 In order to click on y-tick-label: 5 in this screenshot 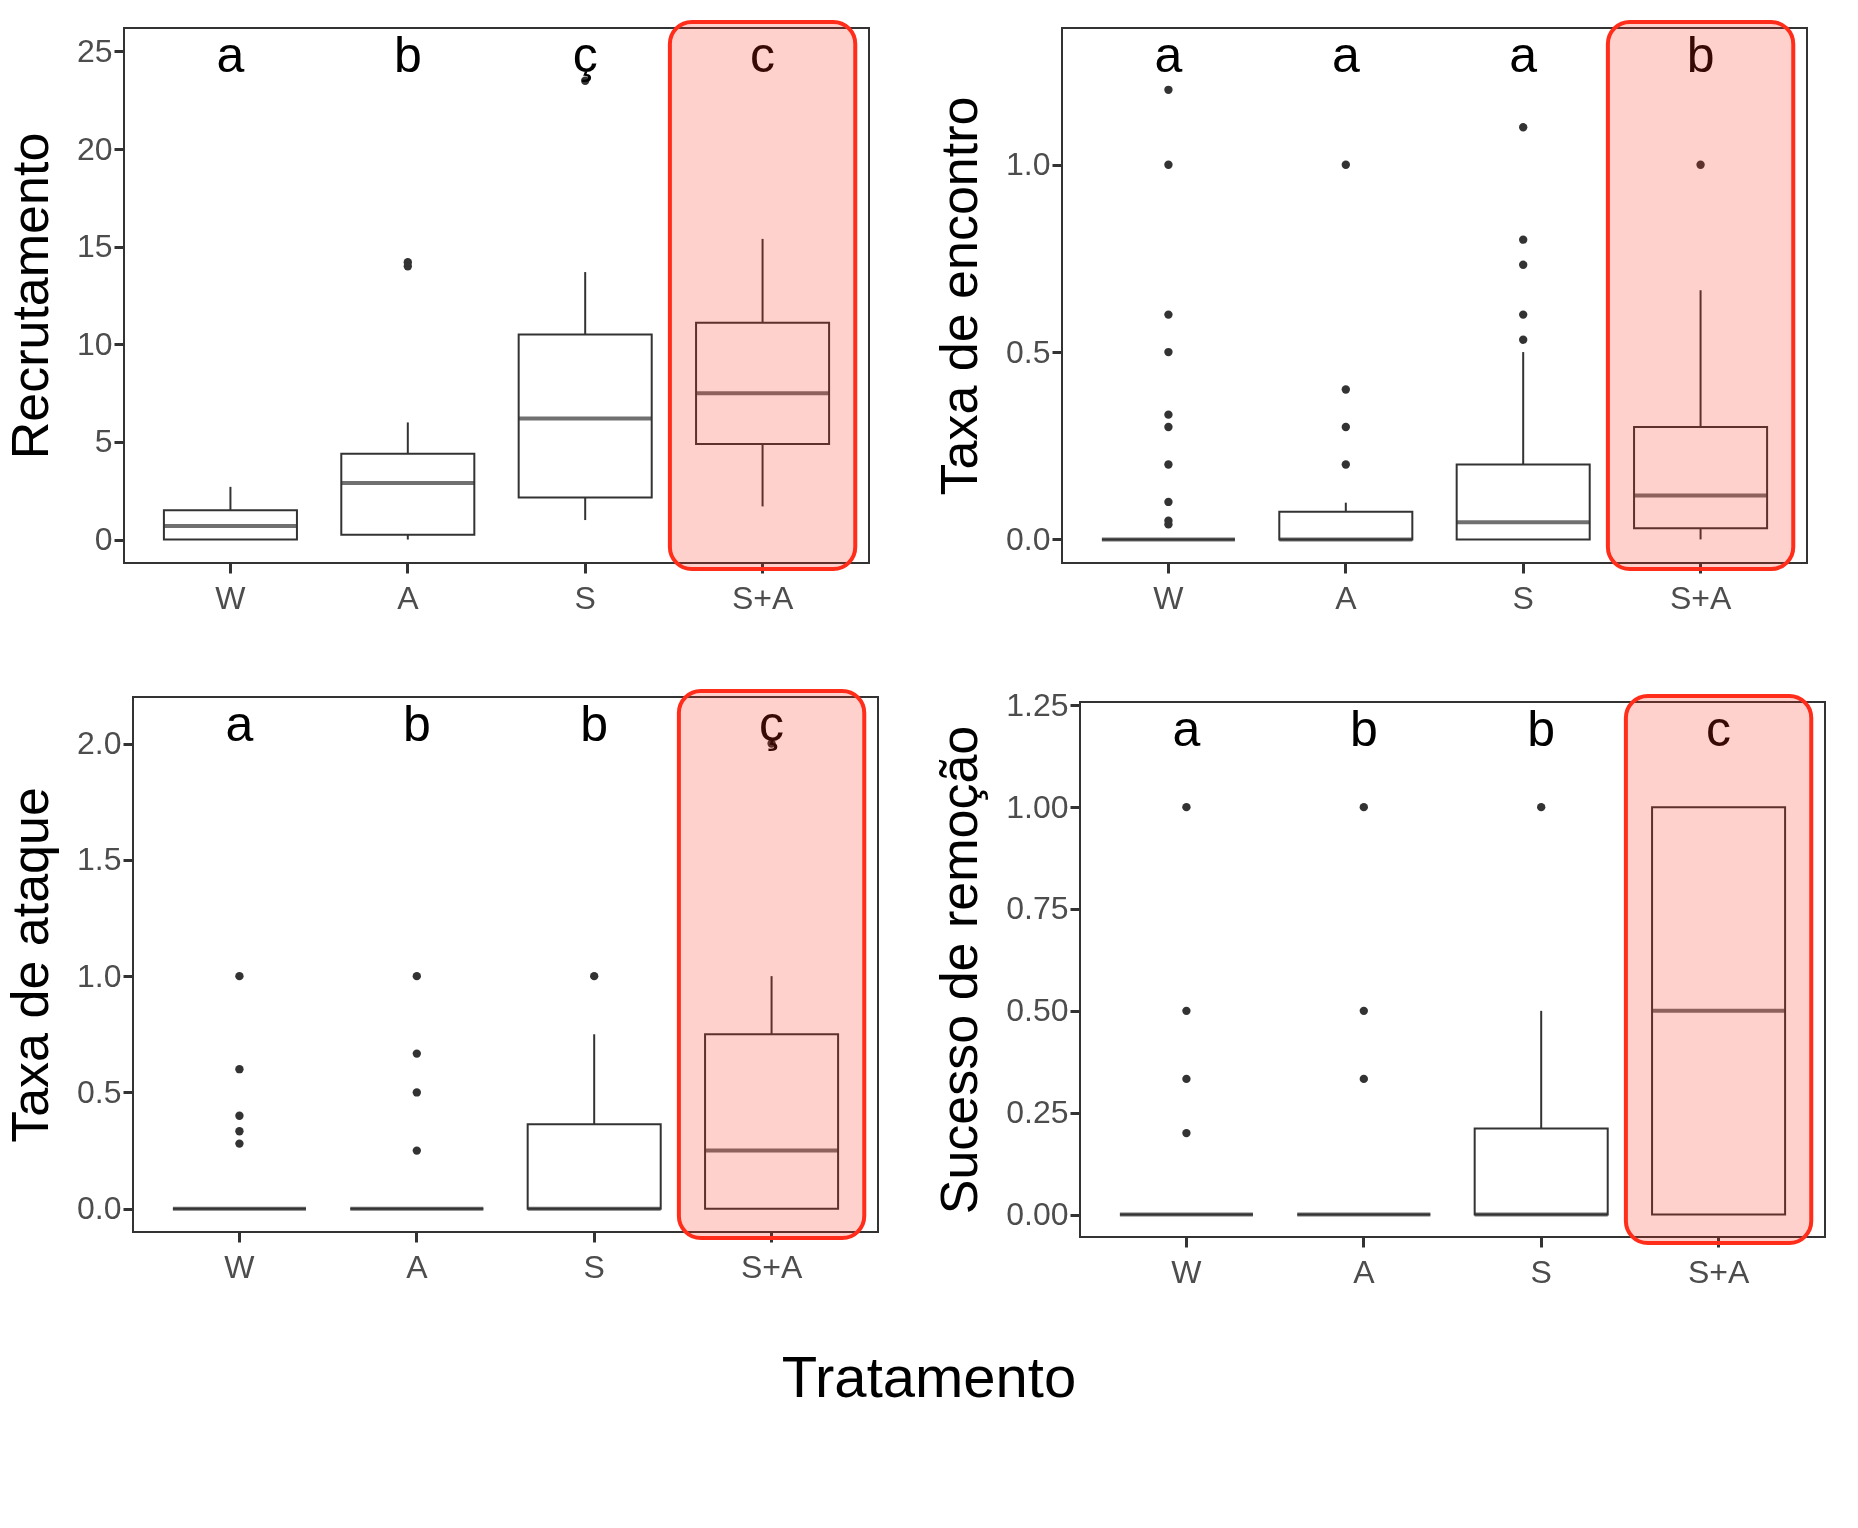, I will do `click(103, 441)`.